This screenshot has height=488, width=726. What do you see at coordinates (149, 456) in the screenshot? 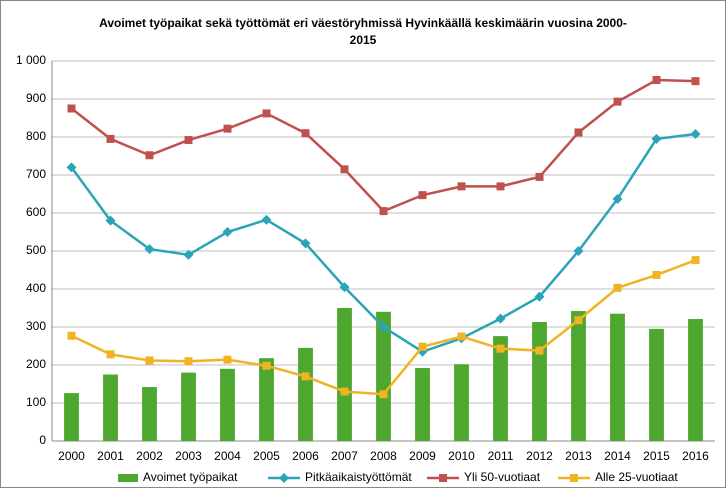
I see `x-tick-label: 2002` at bounding box center [149, 456].